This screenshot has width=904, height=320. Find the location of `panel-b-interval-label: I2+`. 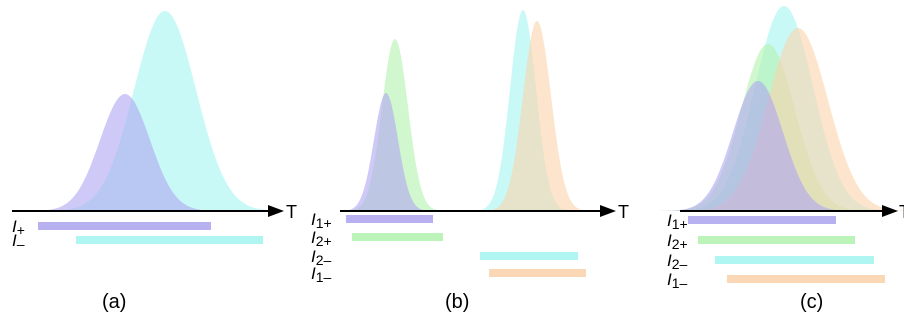

panel-b-interval-label: I2+ is located at coordinates (321, 238).